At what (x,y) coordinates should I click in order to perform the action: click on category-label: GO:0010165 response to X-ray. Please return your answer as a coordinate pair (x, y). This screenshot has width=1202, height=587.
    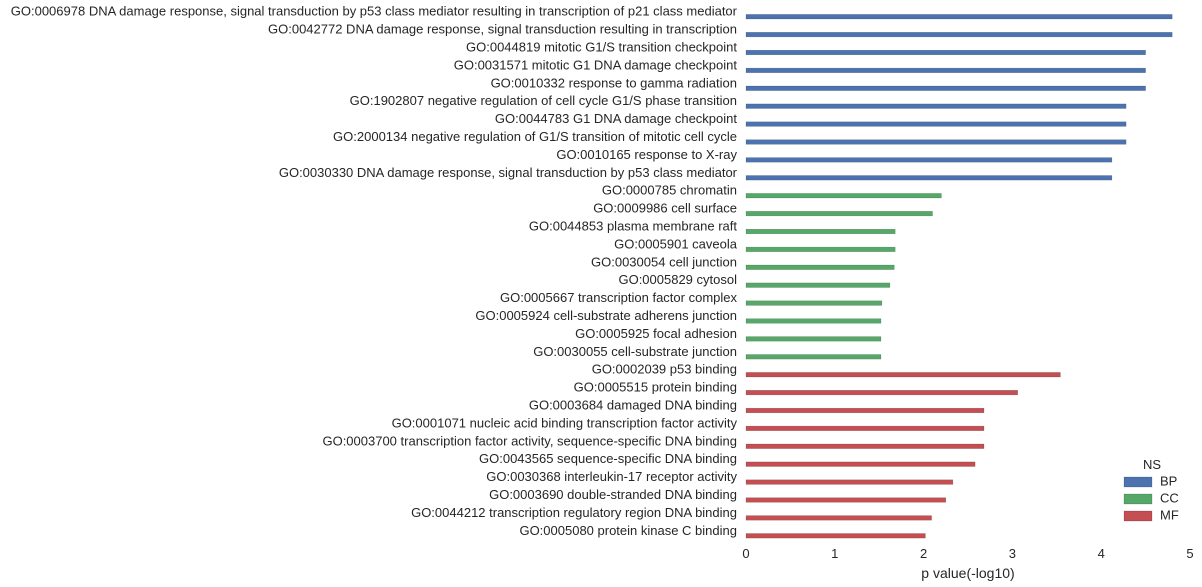
    Looking at the image, I should click on (646, 154).